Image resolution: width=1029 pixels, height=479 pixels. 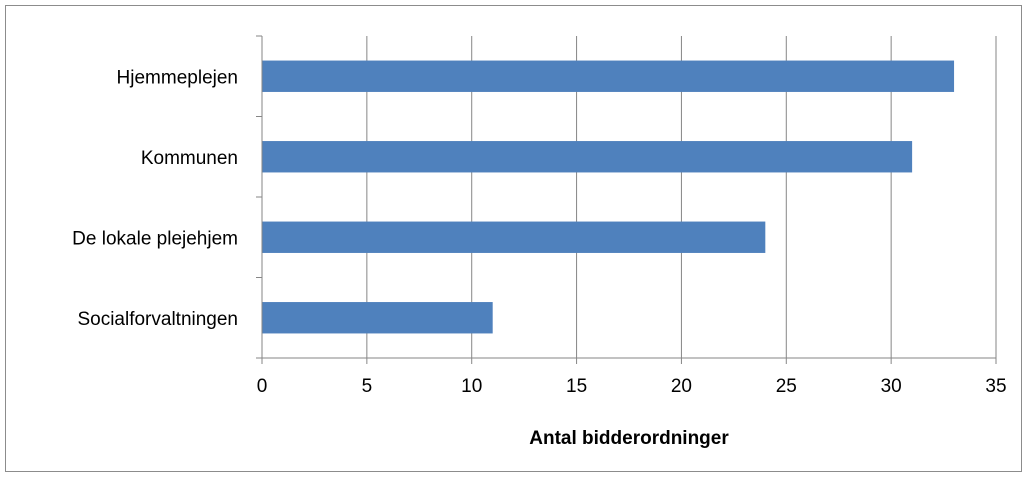 What do you see at coordinates (995, 386) in the screenshot?
I see `x-tick-label-35: 35` at bounding box center [995, 386].